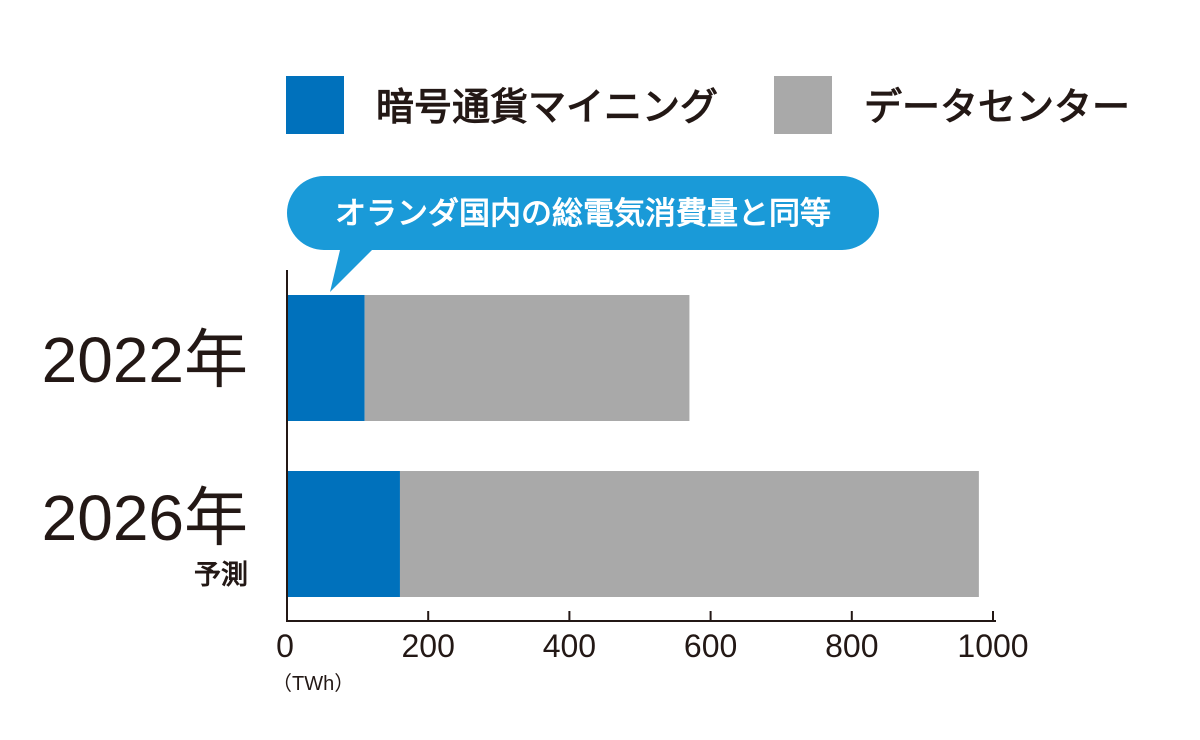 This screenshot has height=740, width=1200. I want to click on x-tick-label-600: 600, so click(710, 646).